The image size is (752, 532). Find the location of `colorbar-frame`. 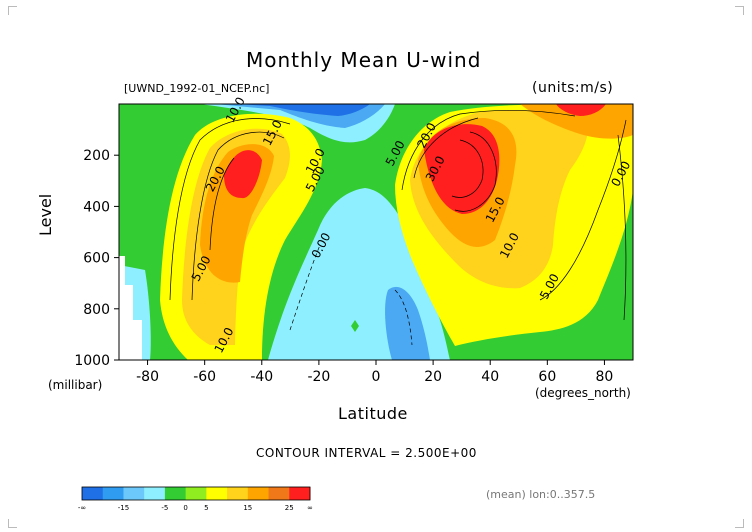

colorbar-frame is located at coordinates (196, 493).